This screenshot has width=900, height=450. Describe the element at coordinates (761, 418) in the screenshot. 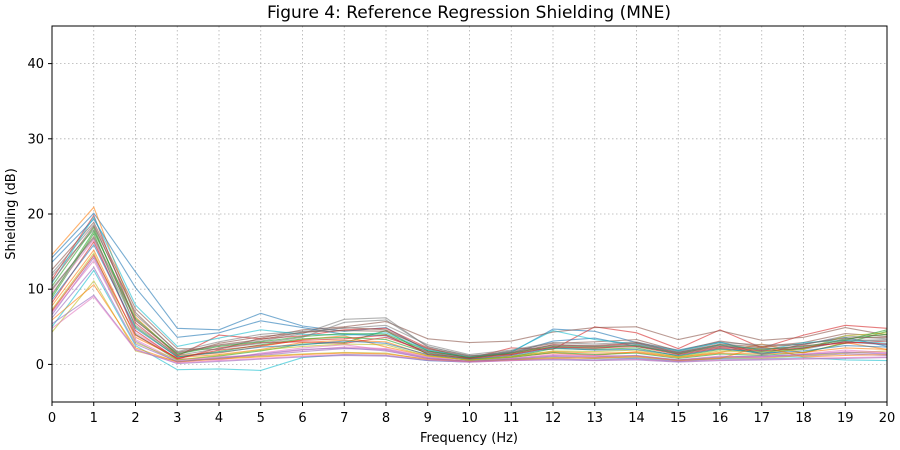

I see `x-tick-label: 17` at that location.